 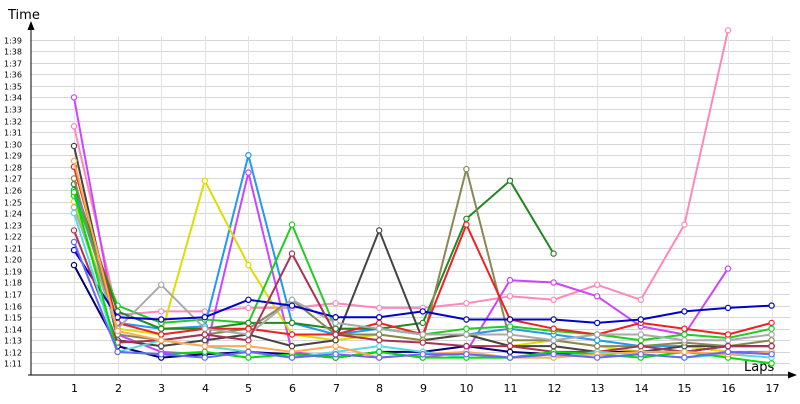 I want to click on x-tick-label: 10, so click(x=467, y=388).